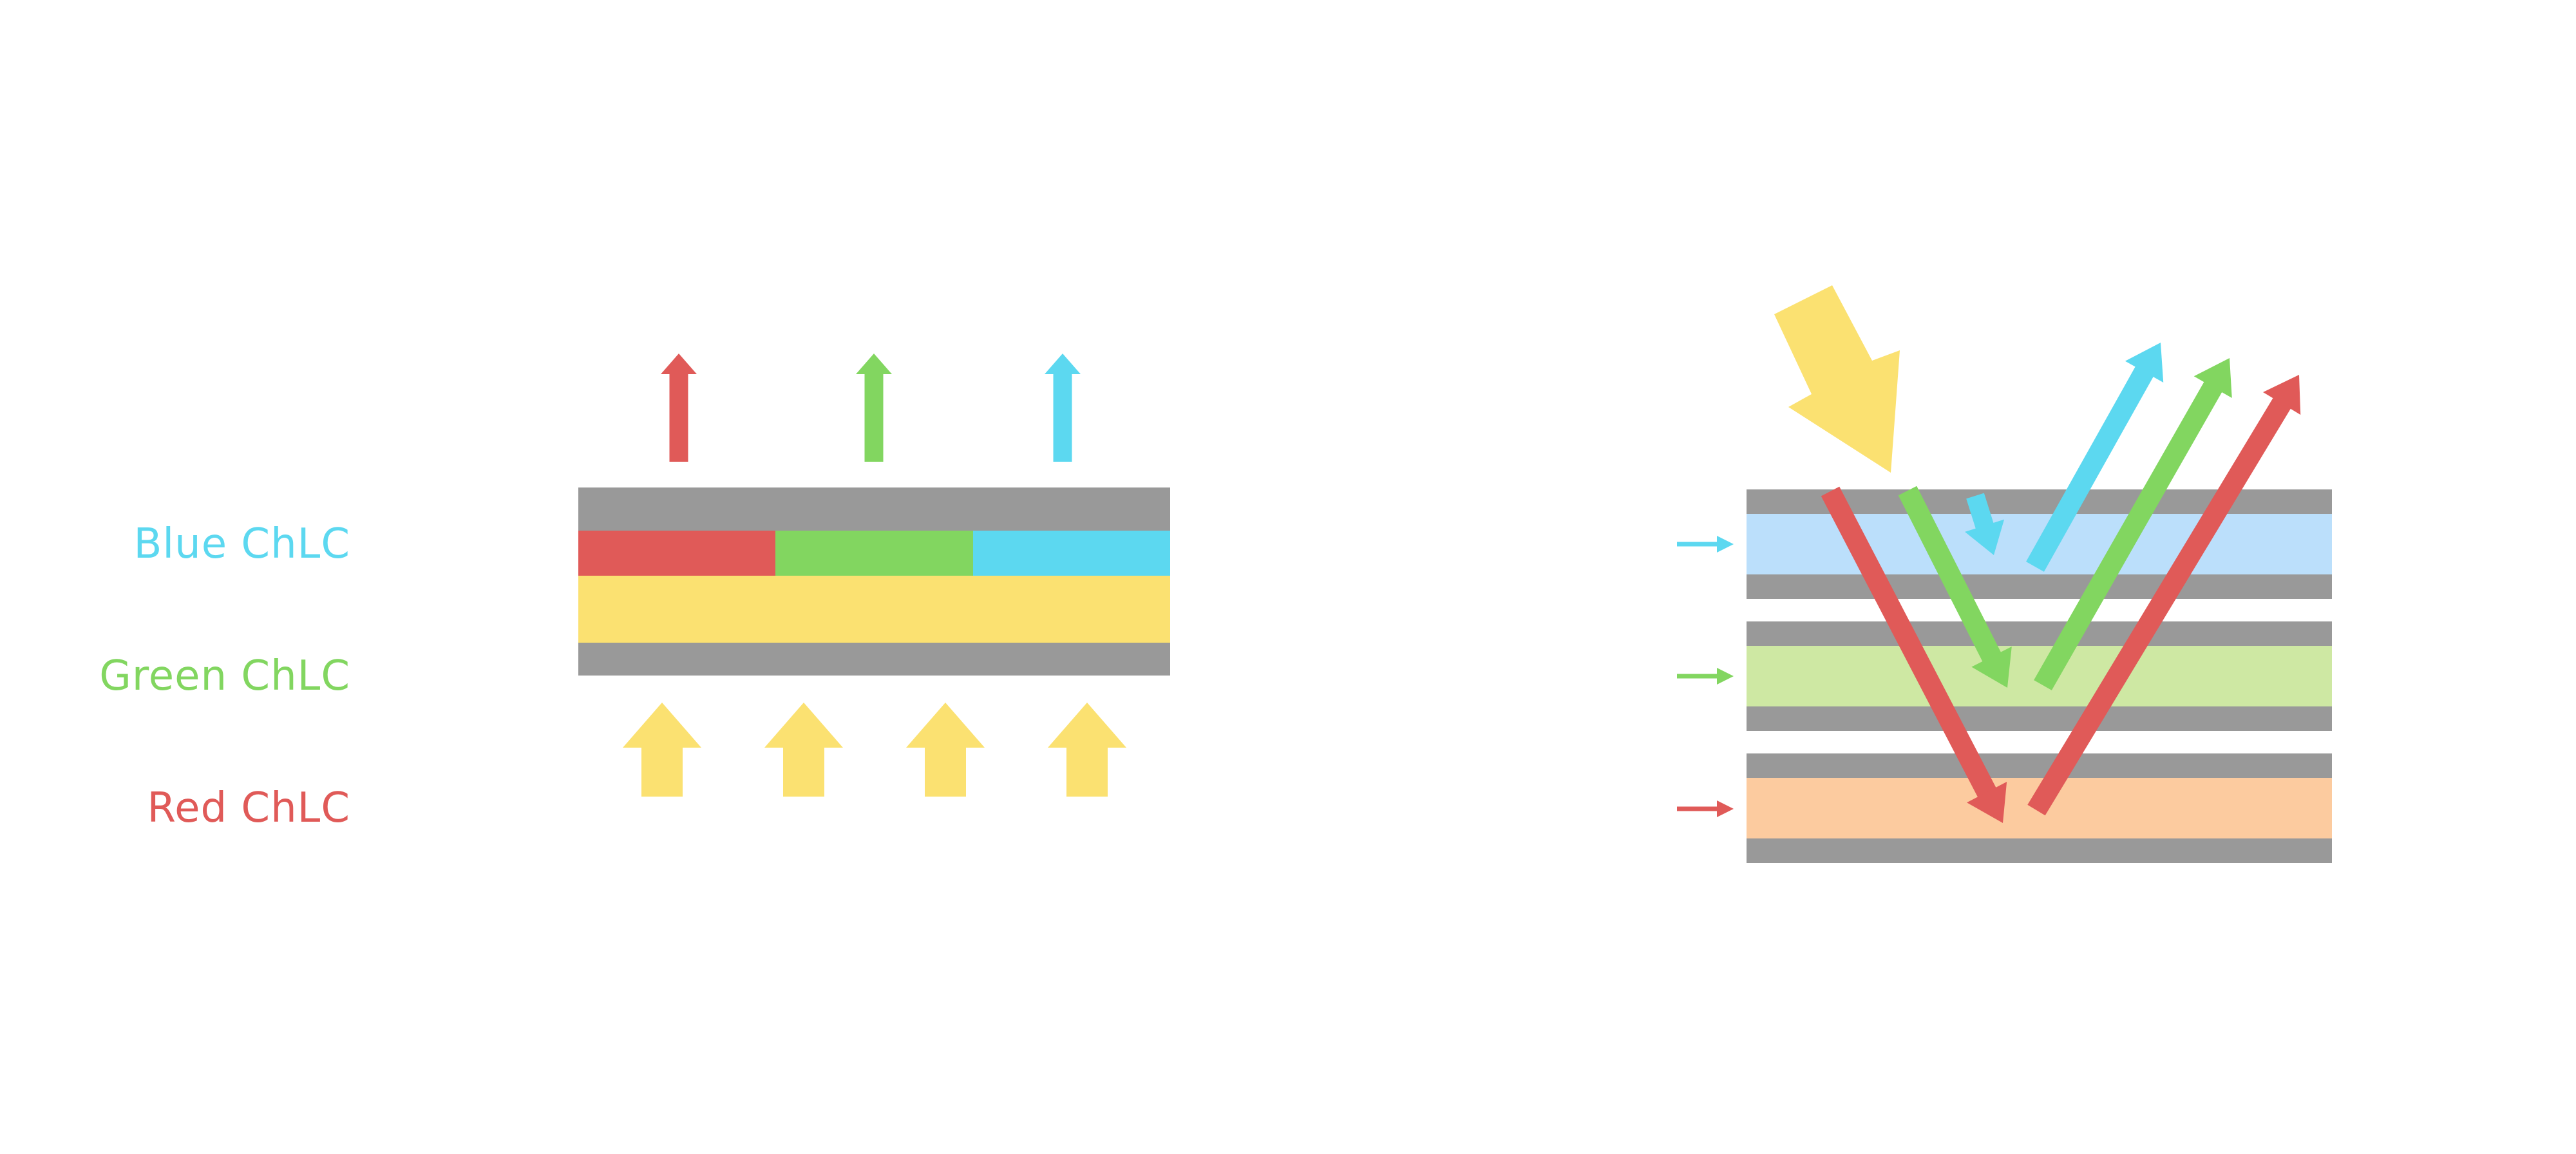 The width and height of the screenshot is (2576, 1154). I want to click on red-label-arrow, so click(1706, 808).